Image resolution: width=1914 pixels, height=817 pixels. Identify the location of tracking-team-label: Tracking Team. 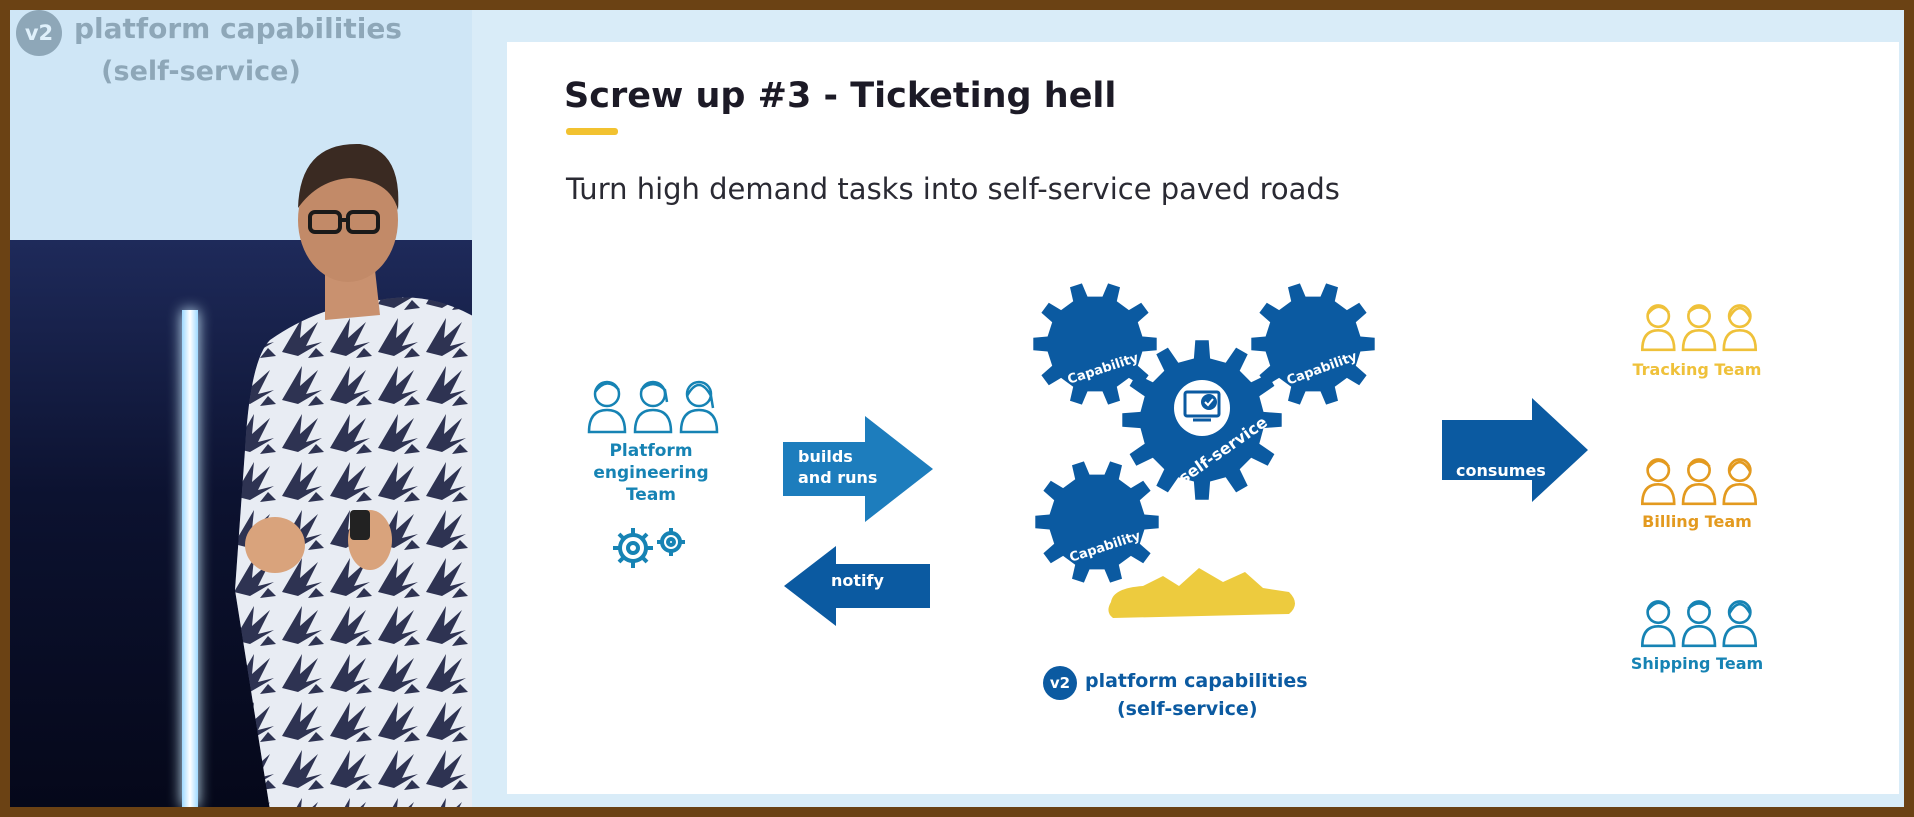
(1697, 369).